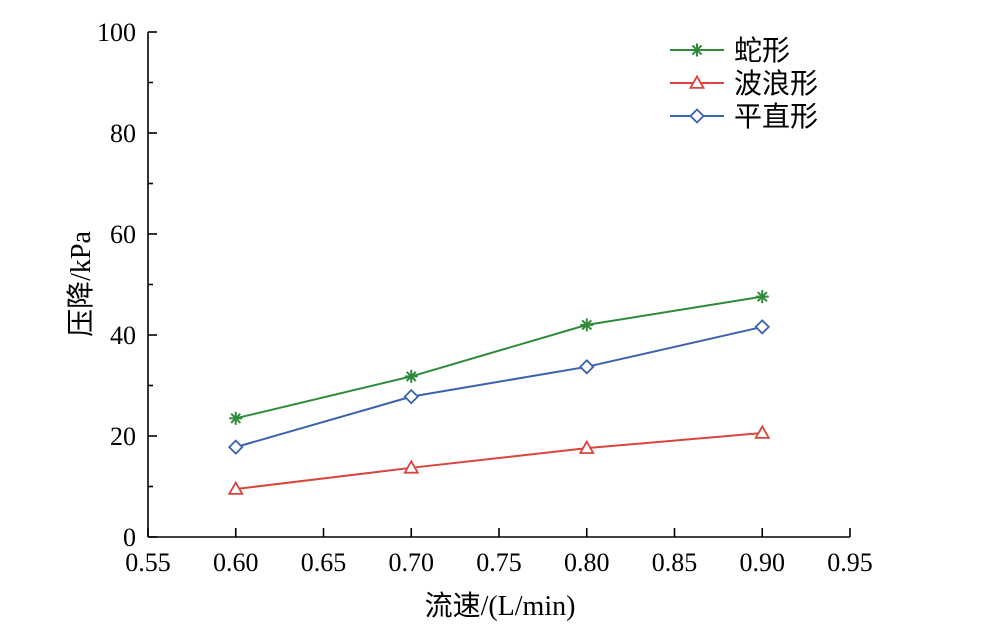 The image size is (1000, 628). I want to click on x-tick-label: 0.90, so click(763, 562).